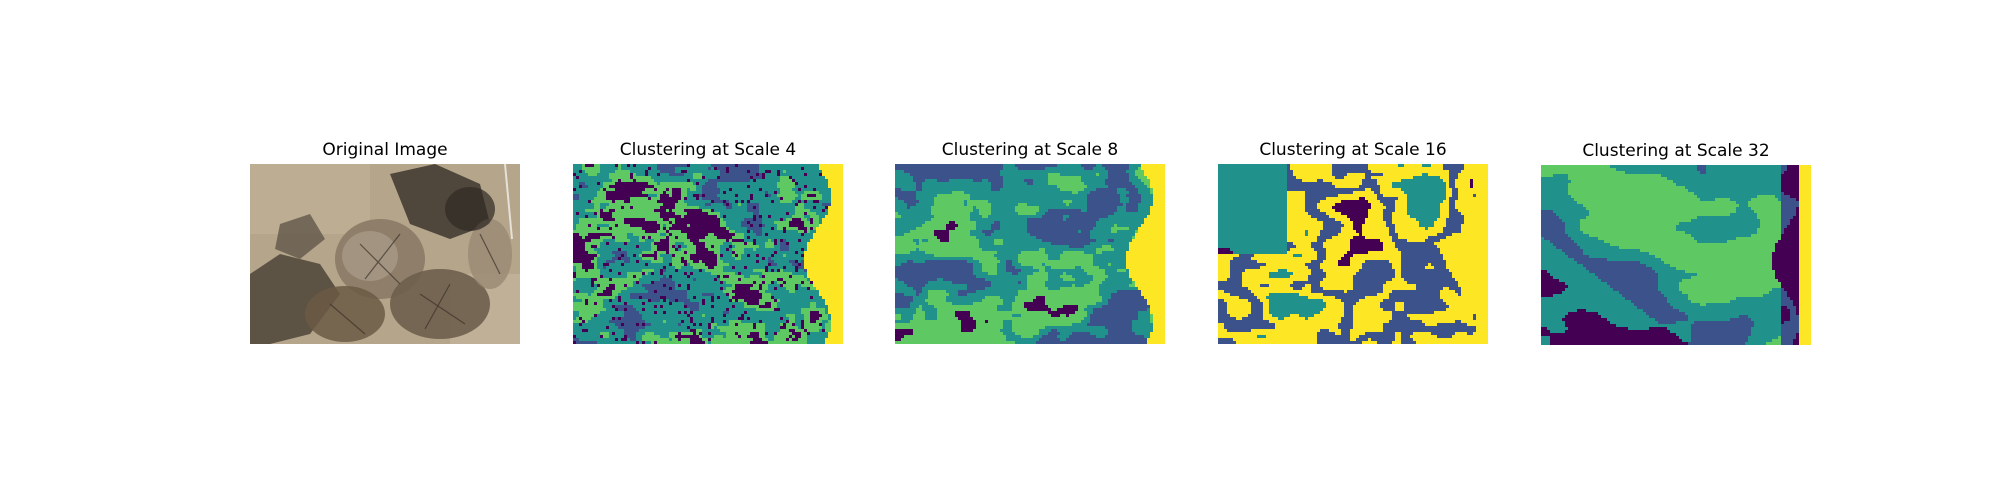 Image resolution: width=2000 pixels, height=500 pixels. Describe the element at coordinates (385, 254) in the screenshot. I see `original-image` at that location.